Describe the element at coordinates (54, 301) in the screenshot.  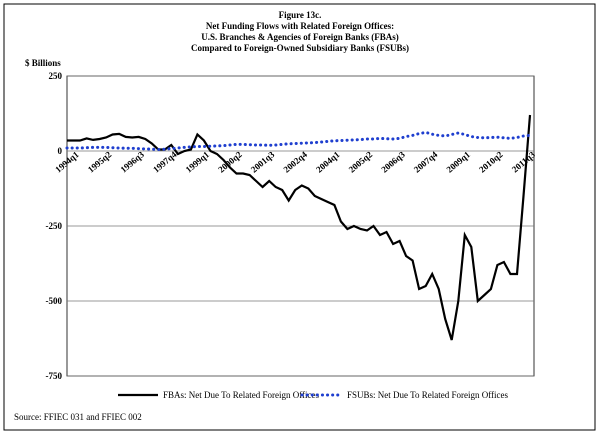
I see `y-tick-label: -500` at that location.